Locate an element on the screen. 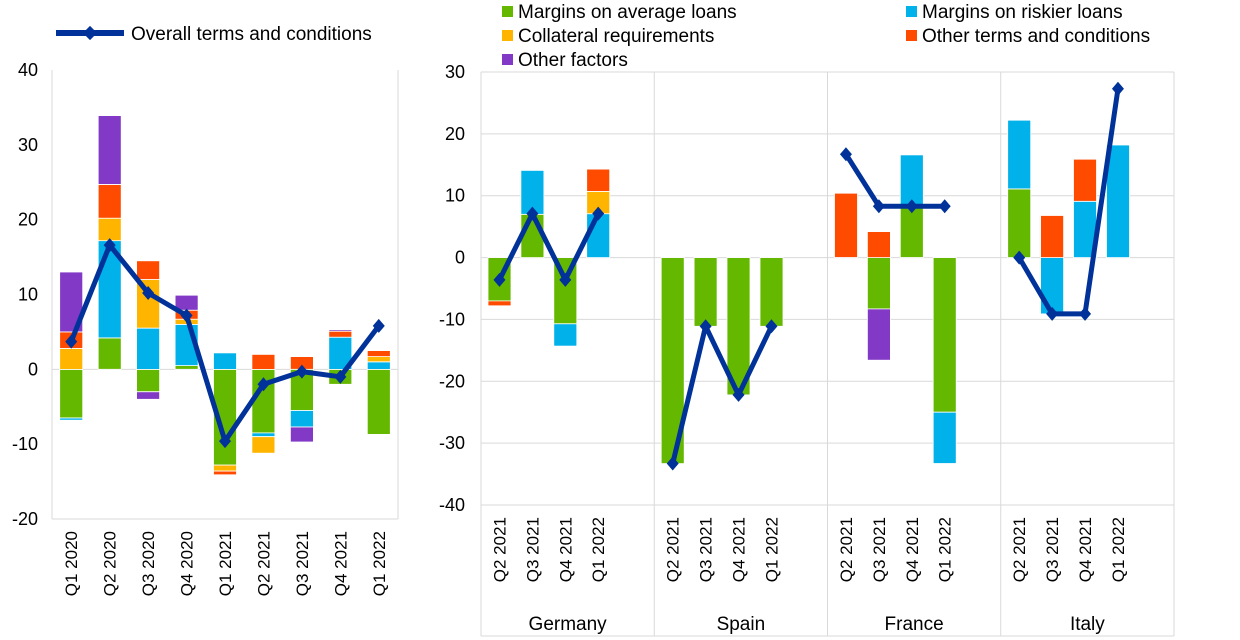 The height and width of the screenshot is (640, 1240). right-x-tick-label-italy-1: Q3 2021 is located at coordinates (1052, 549).